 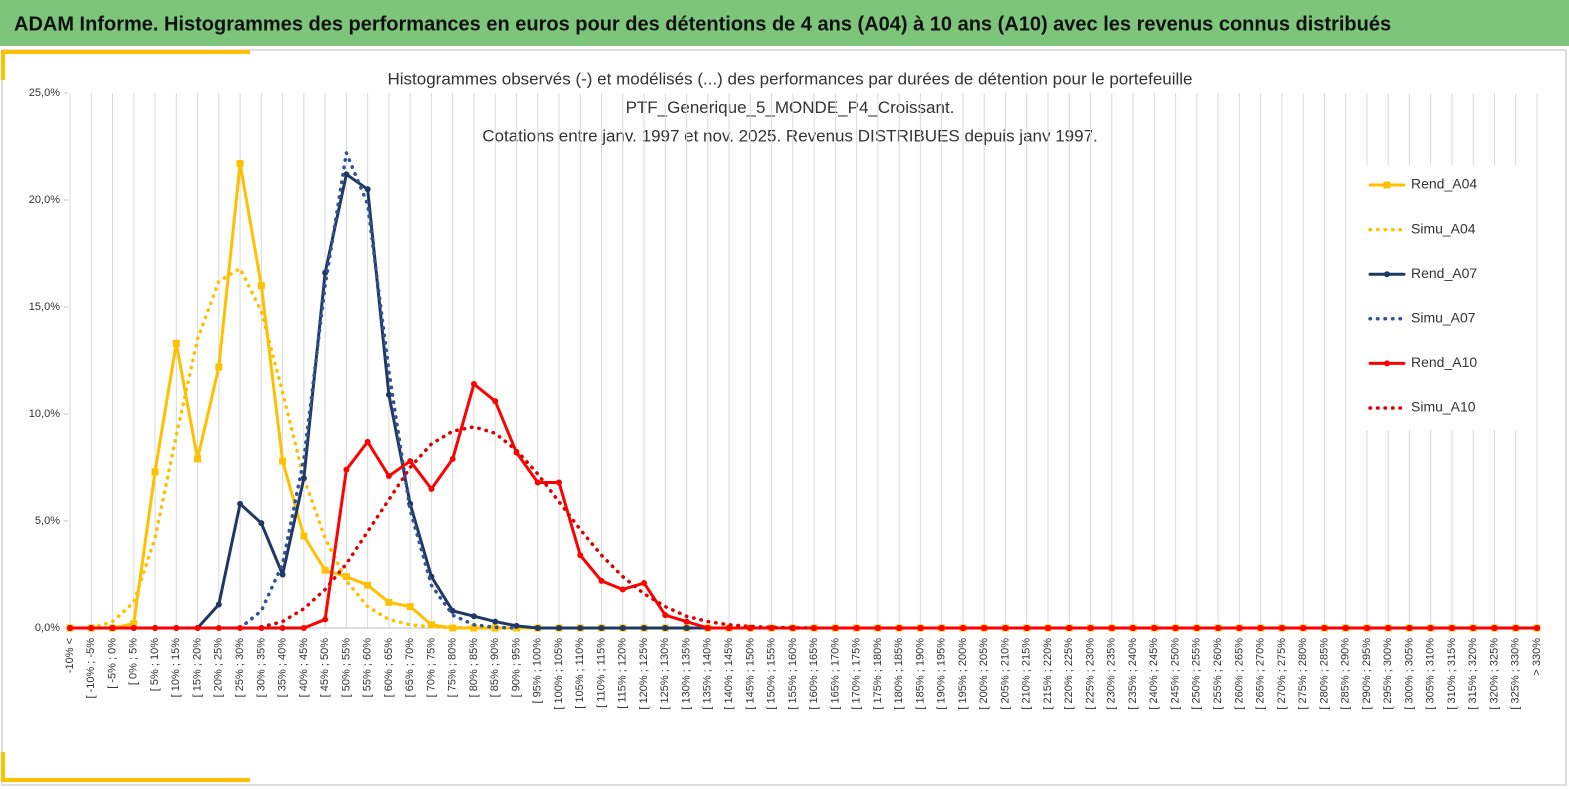 I want to click on x-tick-label: [ 230% ; 235%, so click(x=1112, y=674).